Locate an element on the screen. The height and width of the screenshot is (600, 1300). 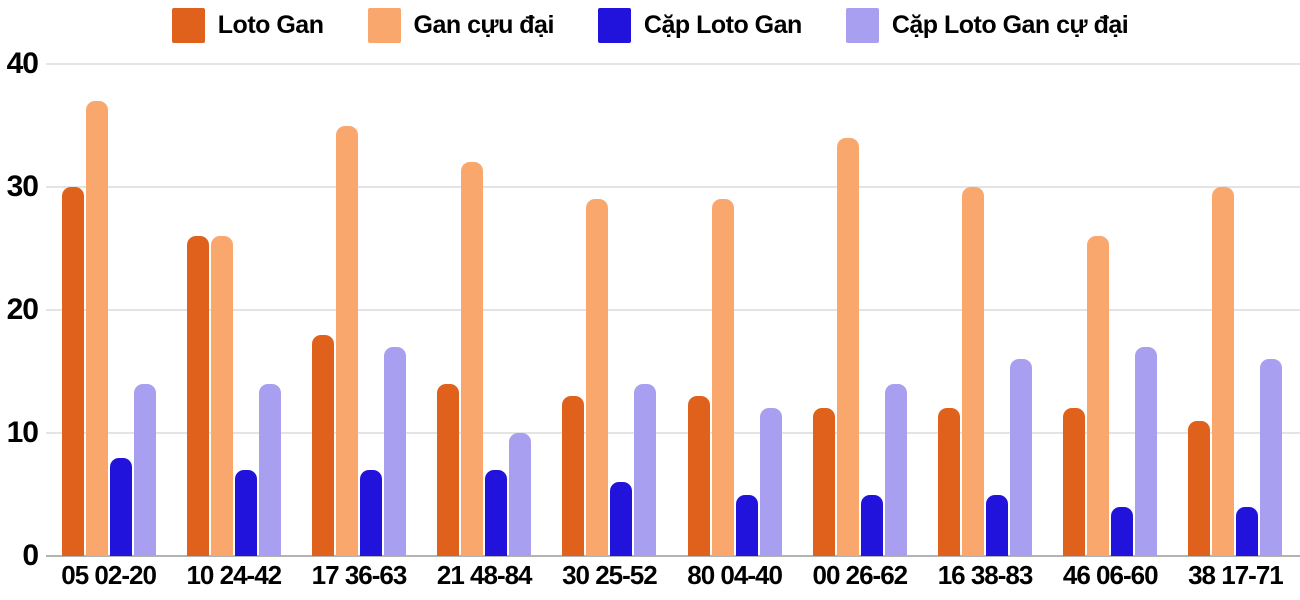
legend-item: Gan cựu đại is located at coordinates (461, 25).